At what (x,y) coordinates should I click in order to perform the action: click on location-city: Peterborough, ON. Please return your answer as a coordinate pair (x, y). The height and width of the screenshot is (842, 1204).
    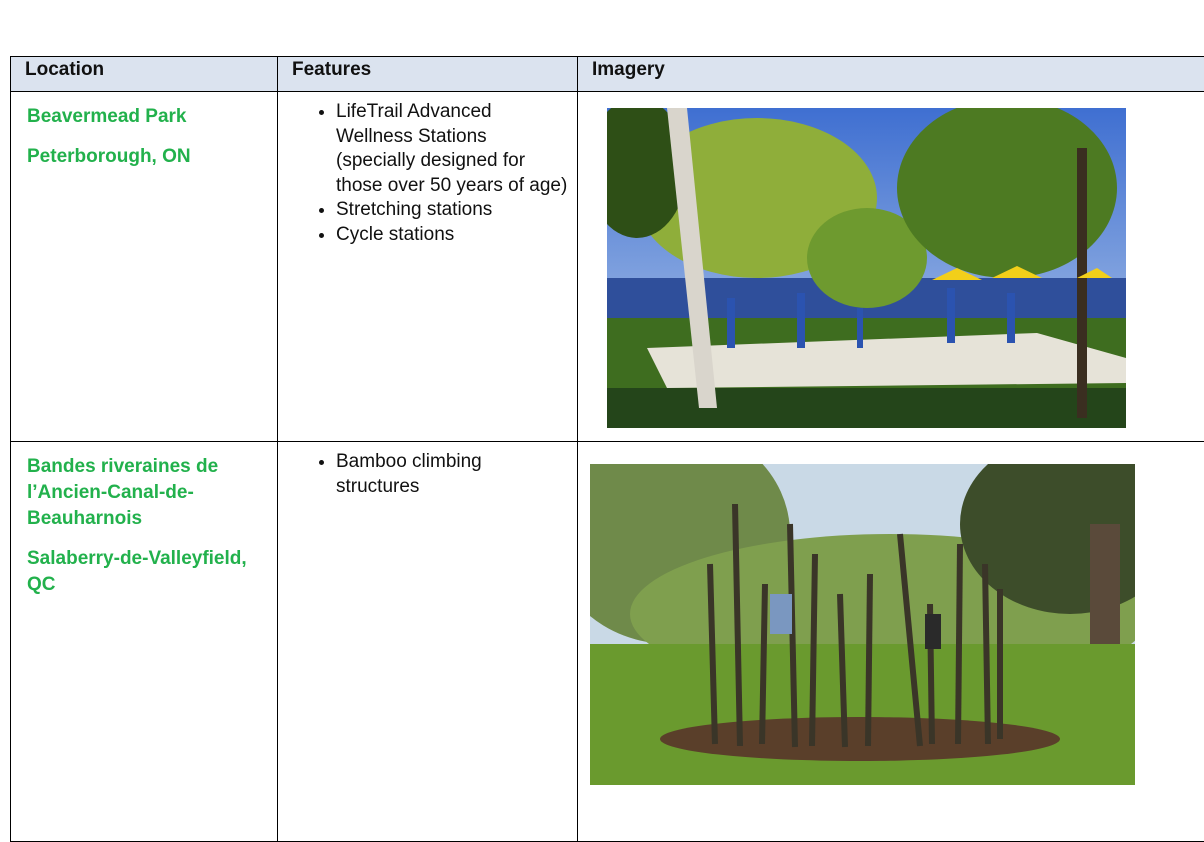
    Looking at the image, I should click on (147, 157).